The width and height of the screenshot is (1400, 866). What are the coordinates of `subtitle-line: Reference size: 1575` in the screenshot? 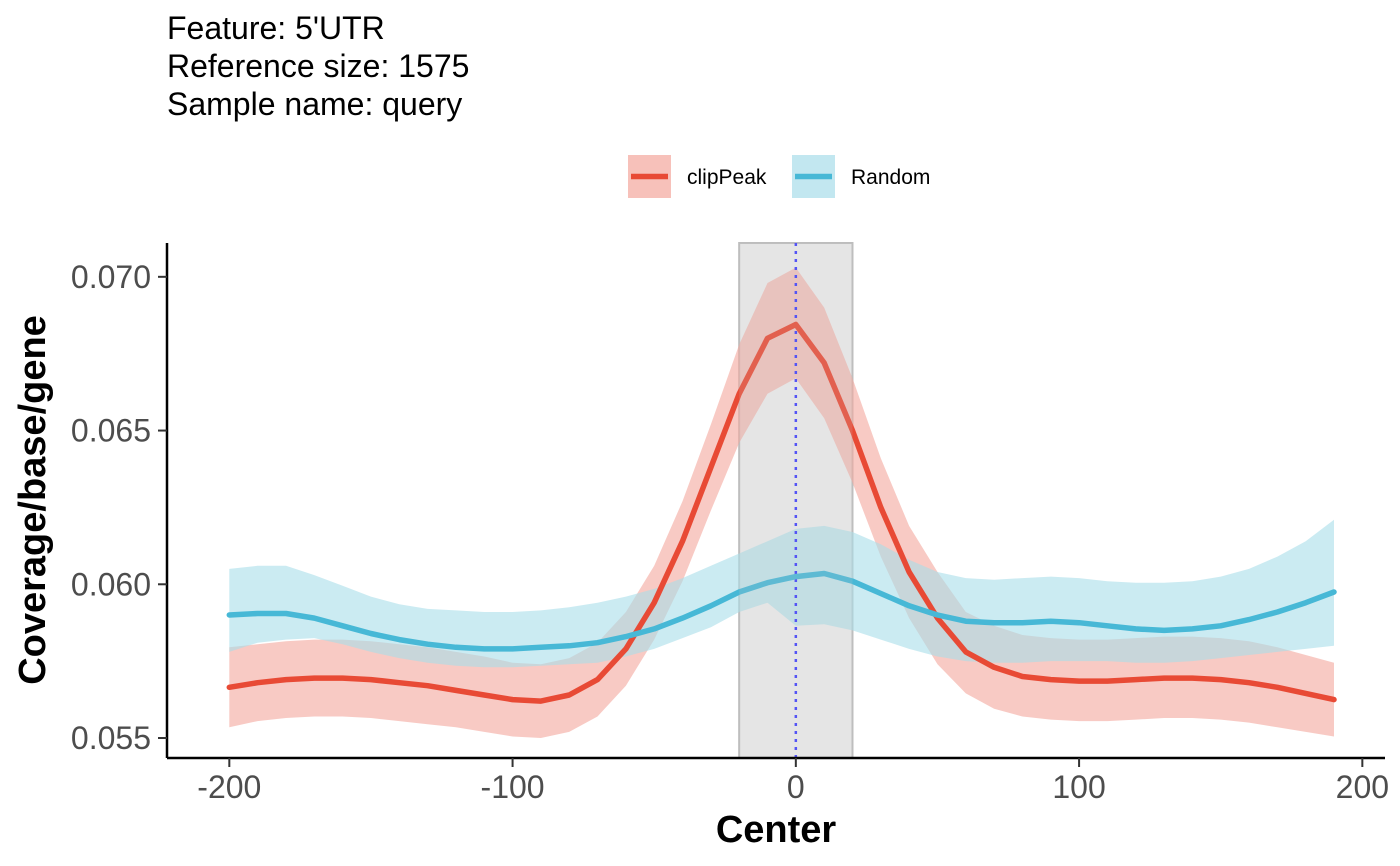 It's located at (318, 66).